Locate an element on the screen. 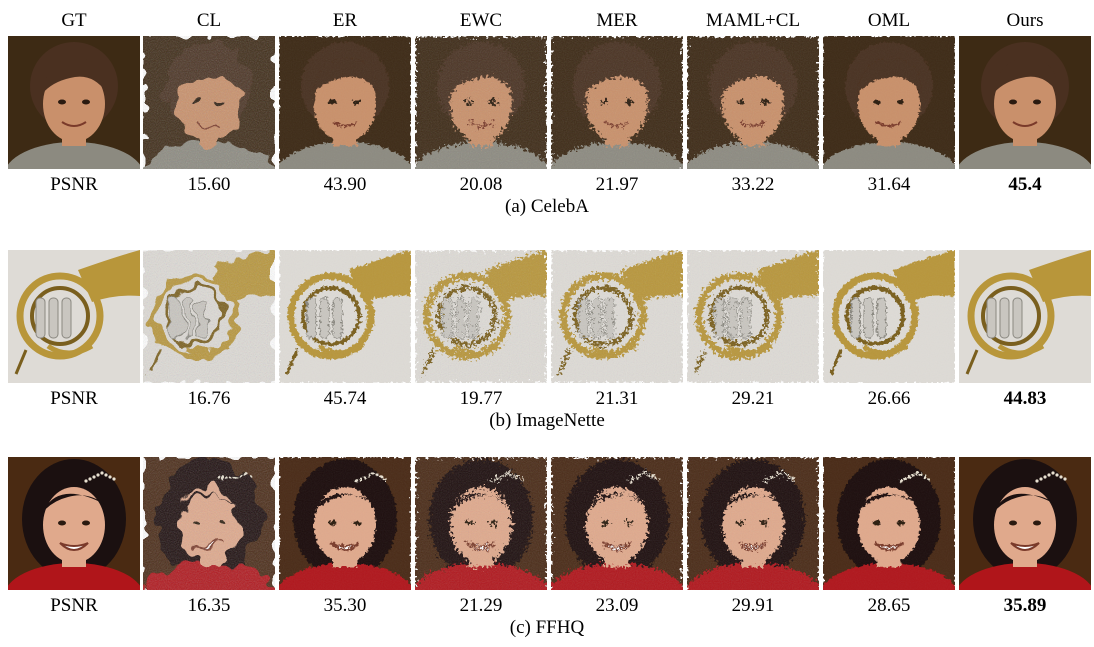 Image resolution: width=1094 pixels, height=647 pixels. psnr-value-er: 35.30 is located at coordinates (345, 605).